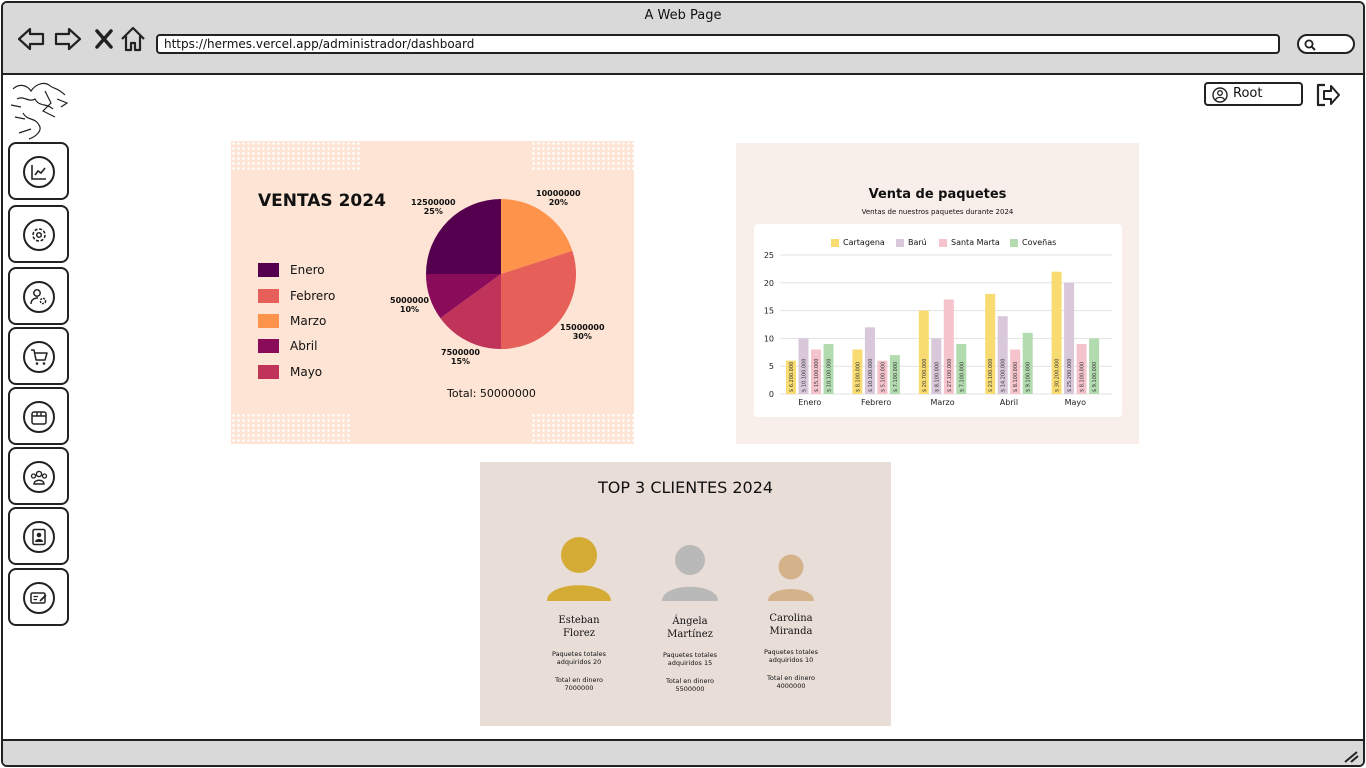 The width and height of the screenshot is (1366, 768). I want to click on browser-statusbar, so click(683, 752).